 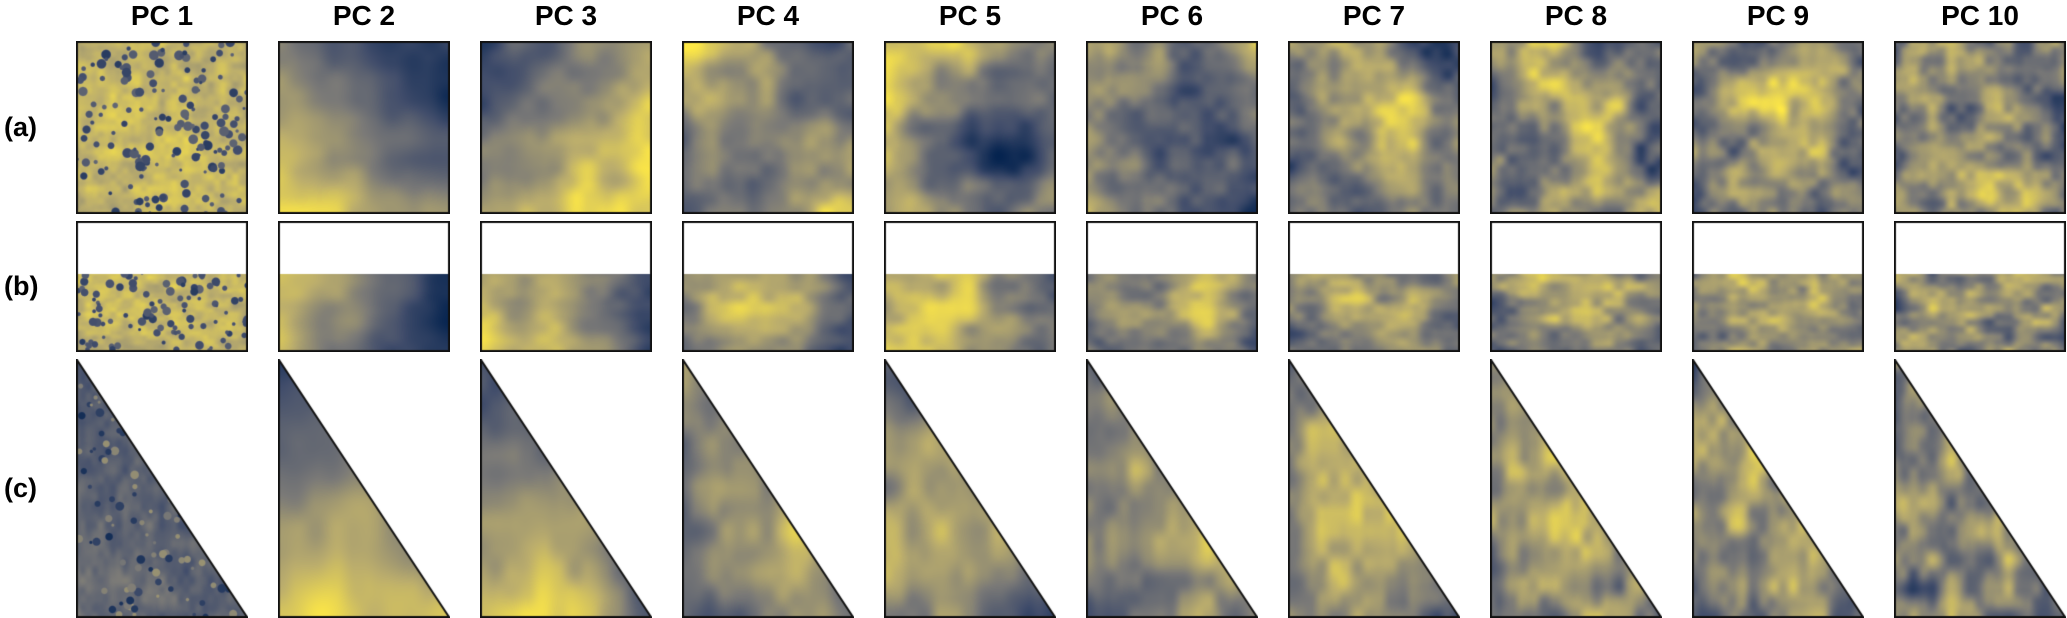 What do you see at coordinates (1576, 286) in the screenshot?
I see `panel-b-pc8` at bounding box center [1576, 286].